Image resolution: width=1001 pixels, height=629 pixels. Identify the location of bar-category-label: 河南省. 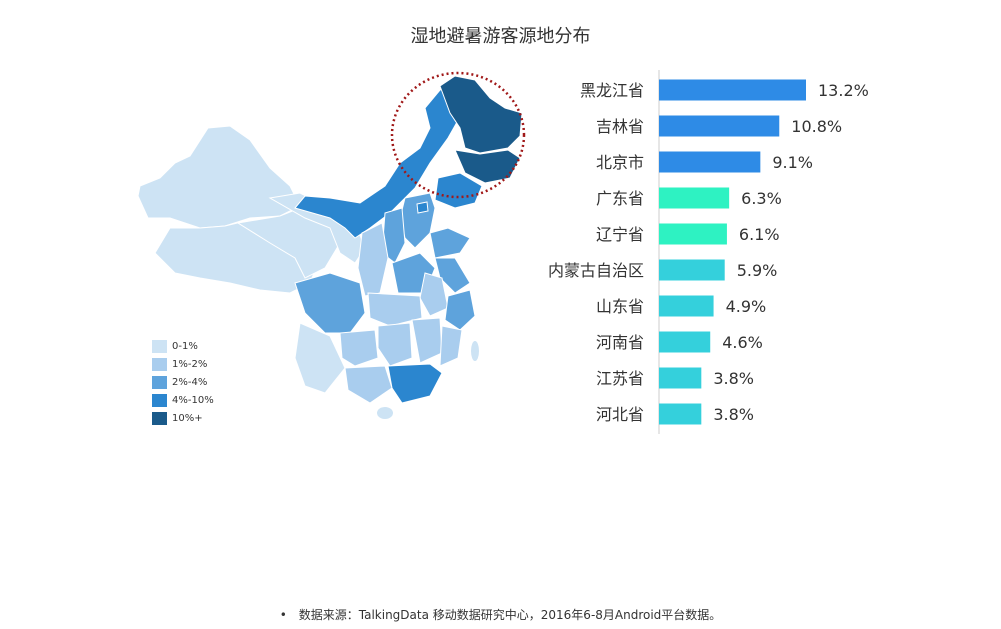
(620, 342).